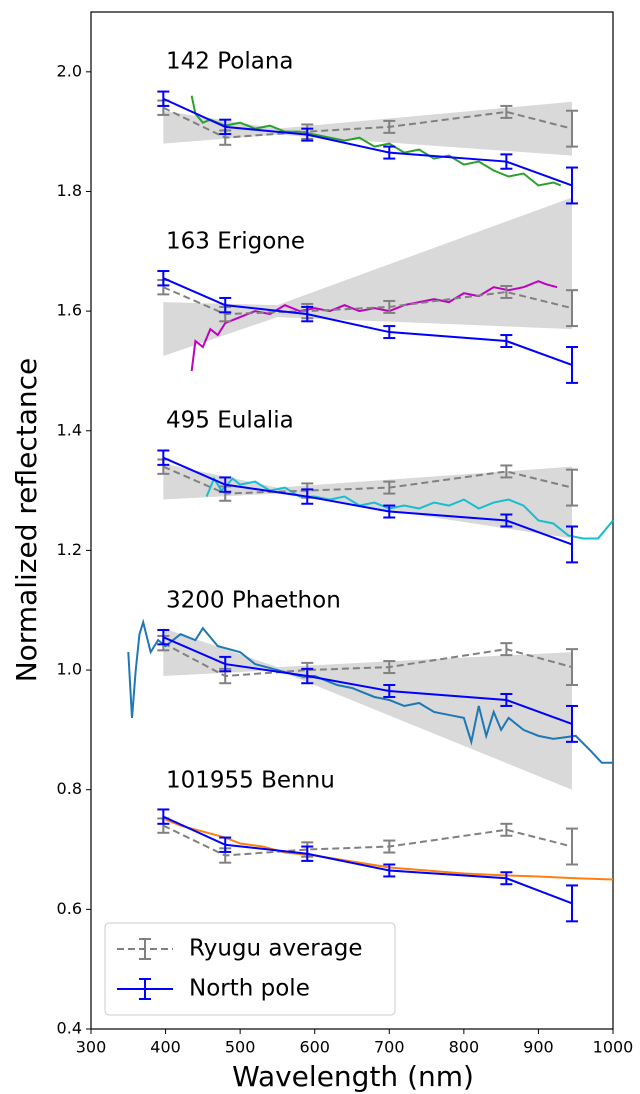  What do you see at coordinates (389, 1047) in the screenshot?
I see `x-tick-label: 700` at bounding box center [389, 1047].